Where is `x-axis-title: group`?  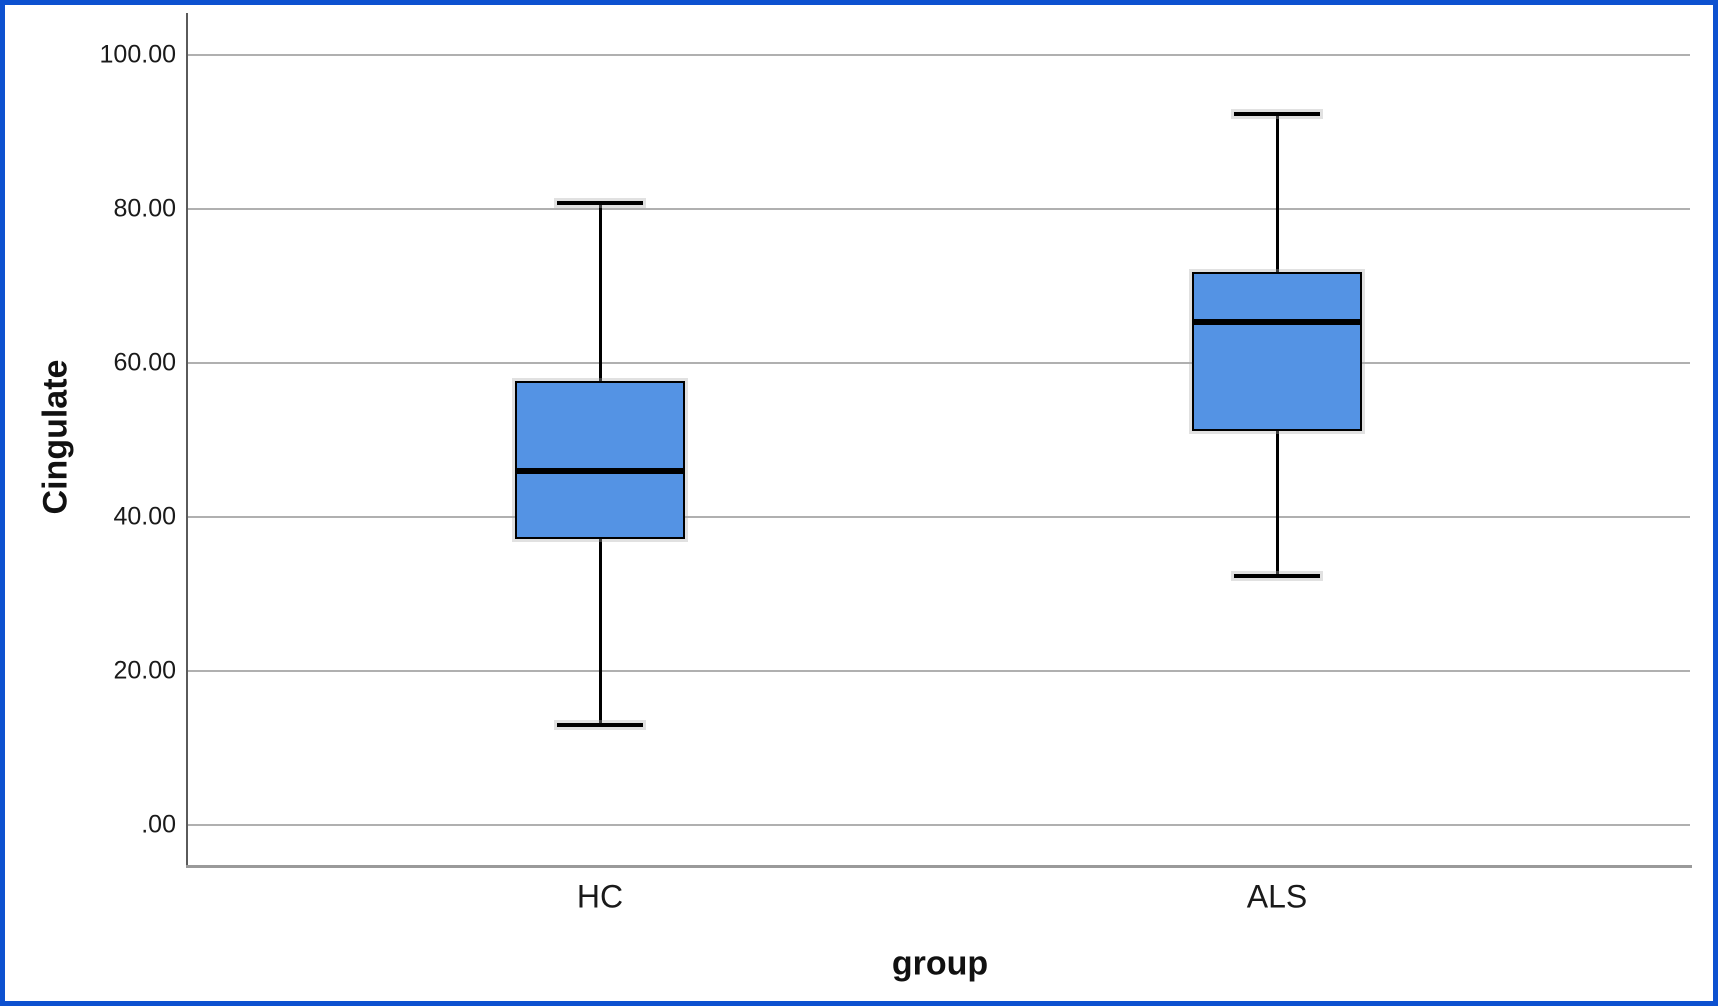
x-axis-title: group is located at coordinates (940, 963).